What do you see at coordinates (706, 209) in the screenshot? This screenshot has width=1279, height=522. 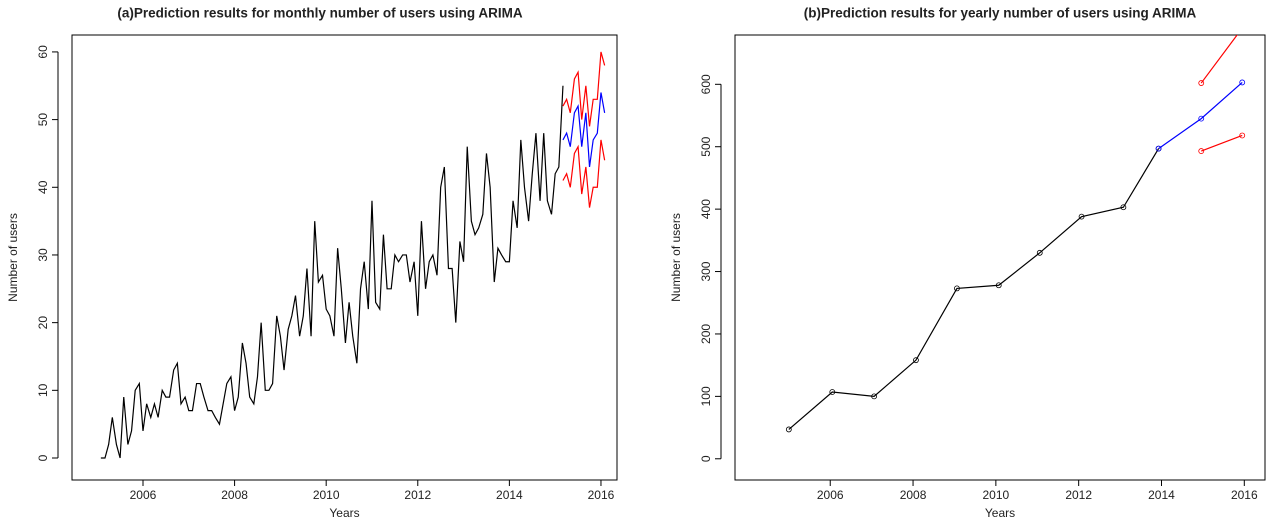 I see `y-tick-label: 400` at bounding box center [706, 209].